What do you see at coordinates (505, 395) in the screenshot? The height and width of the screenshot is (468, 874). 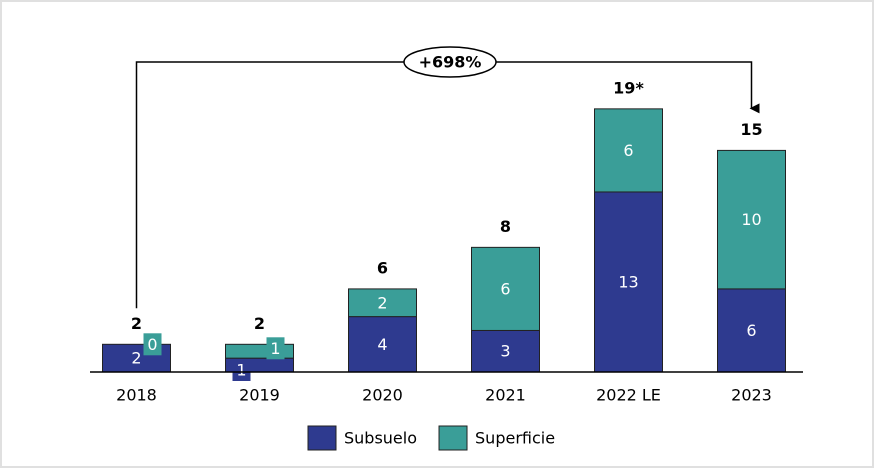 I see `x-tick-label: 2021` at bounding box center [505, 395].